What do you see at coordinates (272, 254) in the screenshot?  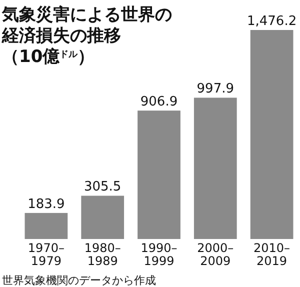 I see `x-tick-label: 2010–2019` at bounding box center [272, 254].